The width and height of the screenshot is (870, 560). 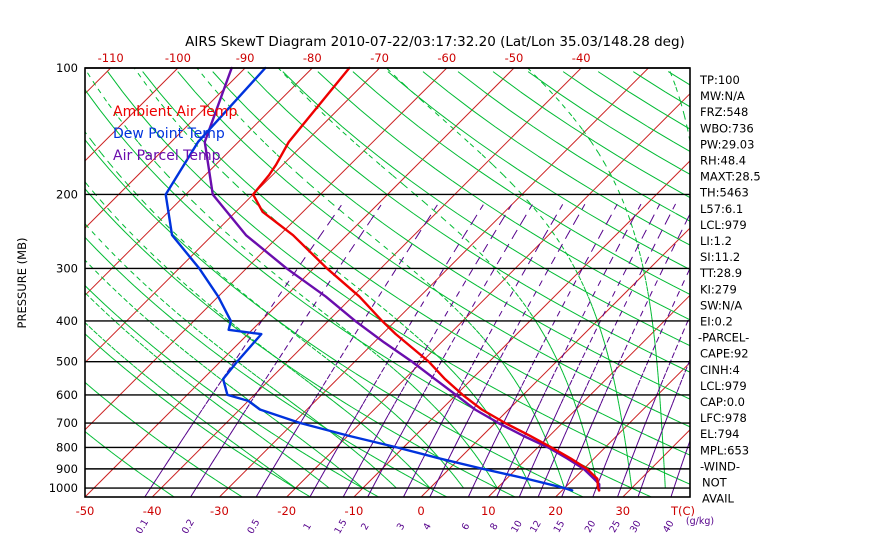 I want to click on mixing-ratio-axis-title: (g/kg), so click(x=700, y=521).